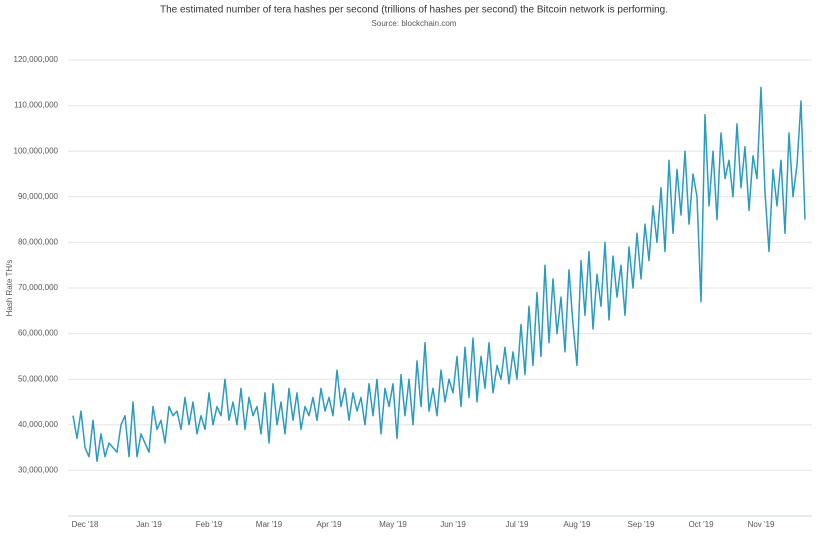  Describe the element at coordinates (36, 105) in the screenshot. I see `y-tick-label: 110,000,000` at that location.